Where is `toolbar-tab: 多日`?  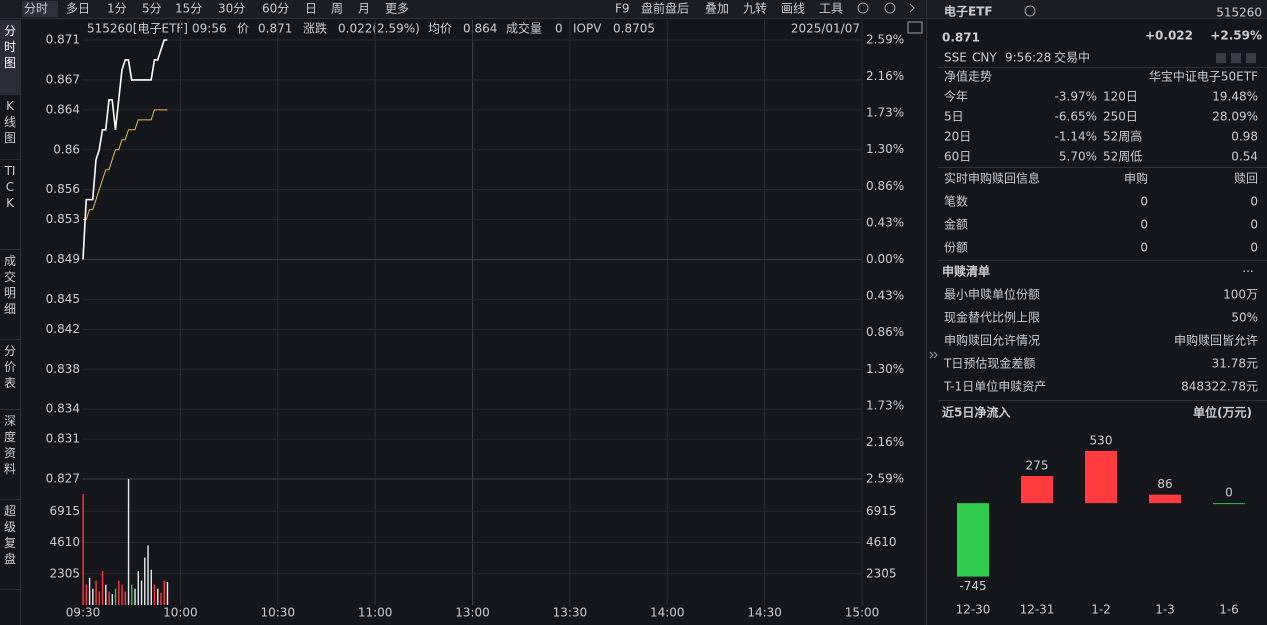 toolbar-tab: 多日 is located at coordinates (78, 9).